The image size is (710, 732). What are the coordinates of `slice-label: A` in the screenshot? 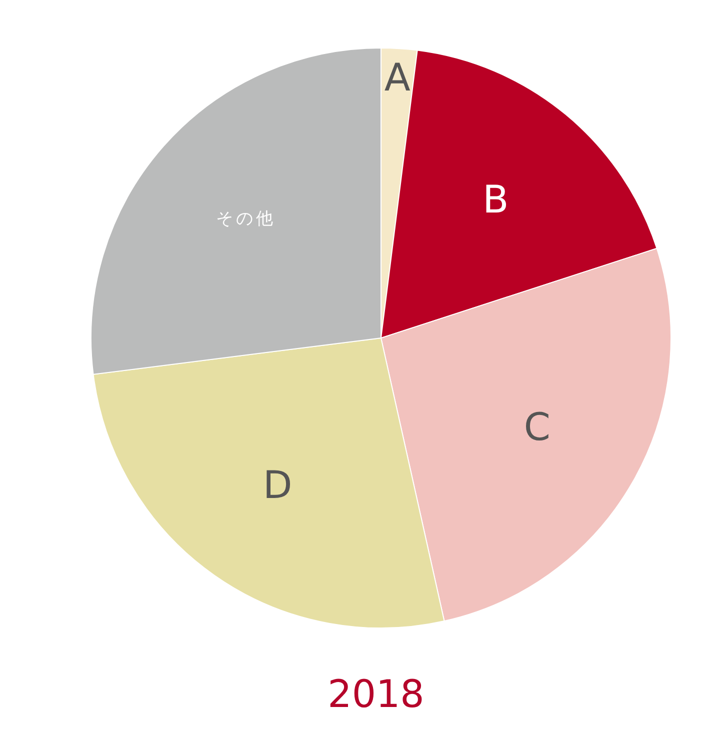 It's located at (397, 78).